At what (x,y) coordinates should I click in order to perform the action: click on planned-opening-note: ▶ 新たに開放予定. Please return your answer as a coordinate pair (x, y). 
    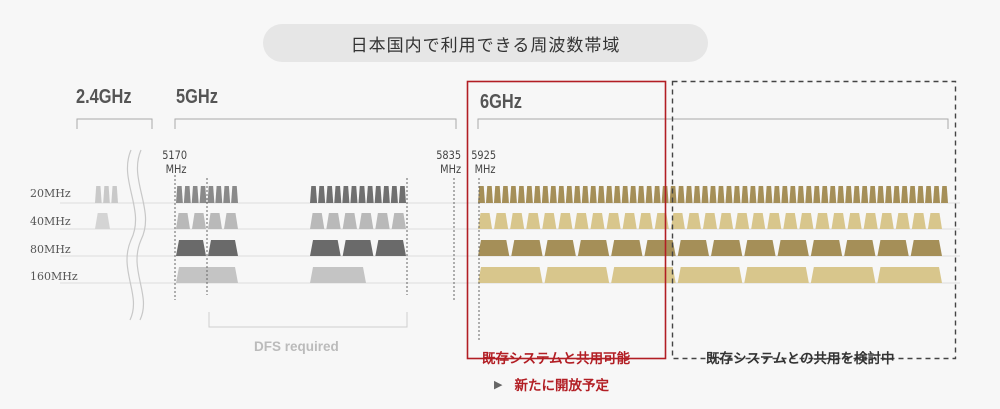
    Looking at the image, I should click on (551, 384).